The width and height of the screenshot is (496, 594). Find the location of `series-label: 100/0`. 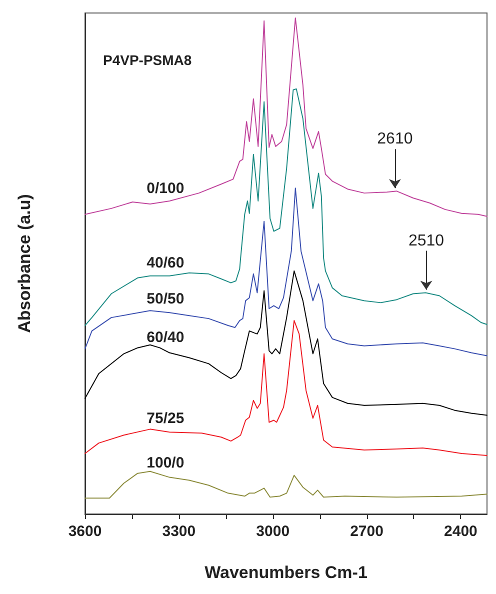

series-label: 100/0 is located at coordinates (165, 463).